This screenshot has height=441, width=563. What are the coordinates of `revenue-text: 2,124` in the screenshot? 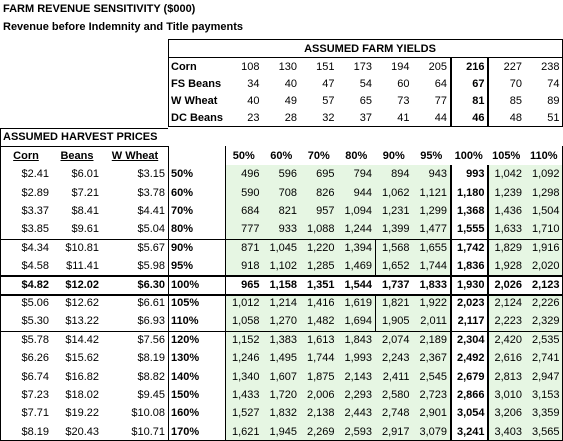 It's located at (508, 302).